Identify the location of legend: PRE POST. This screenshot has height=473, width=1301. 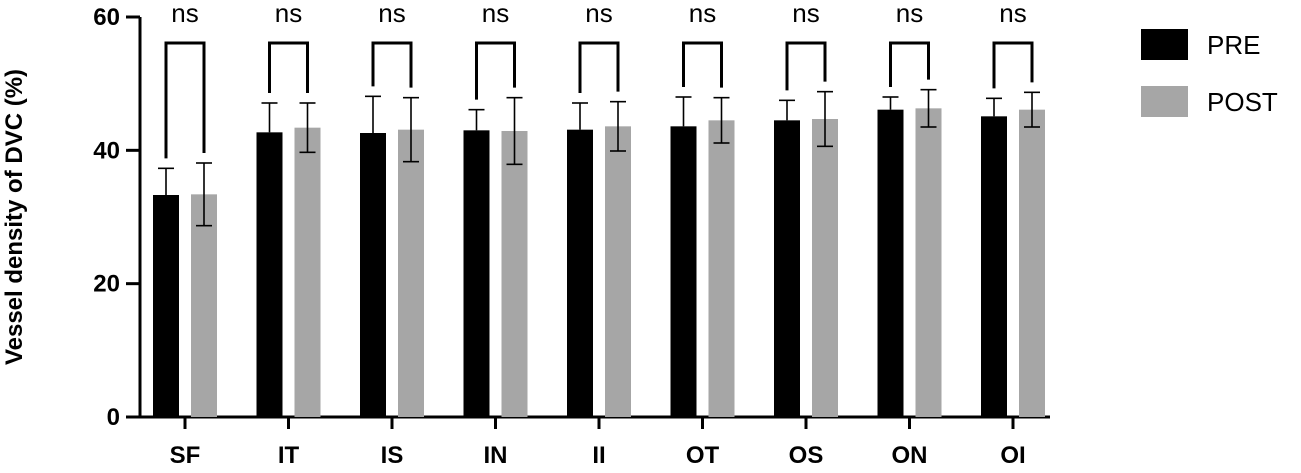
(1209, 73).